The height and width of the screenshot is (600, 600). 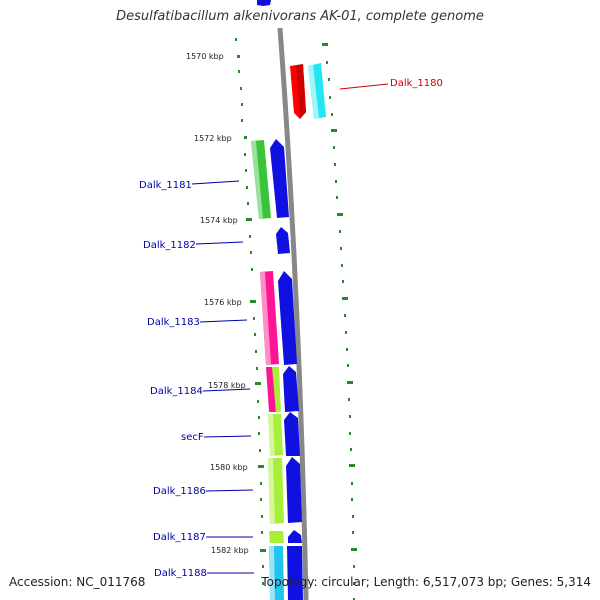 I want to click on kbp-label-1570: 1570 kbp, so click(x=205, y=56).